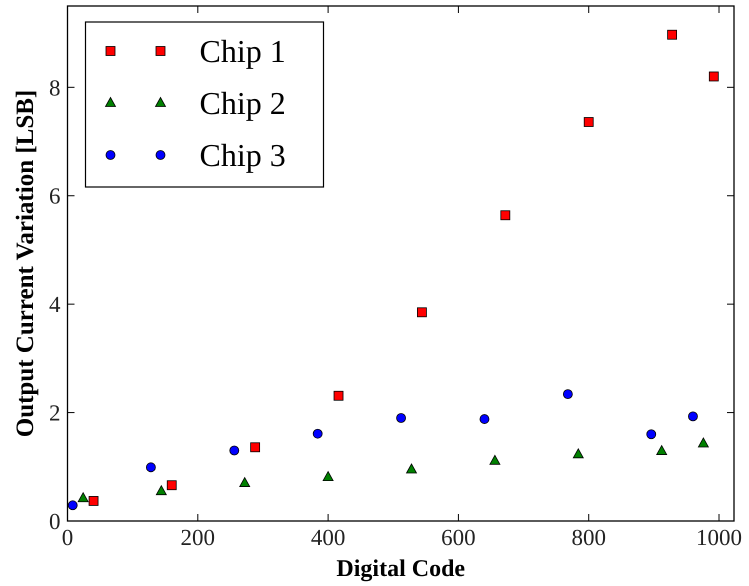 This screenshot has width=749, height=586. I want to click on y-tick-label: 0, so click(54, 521).